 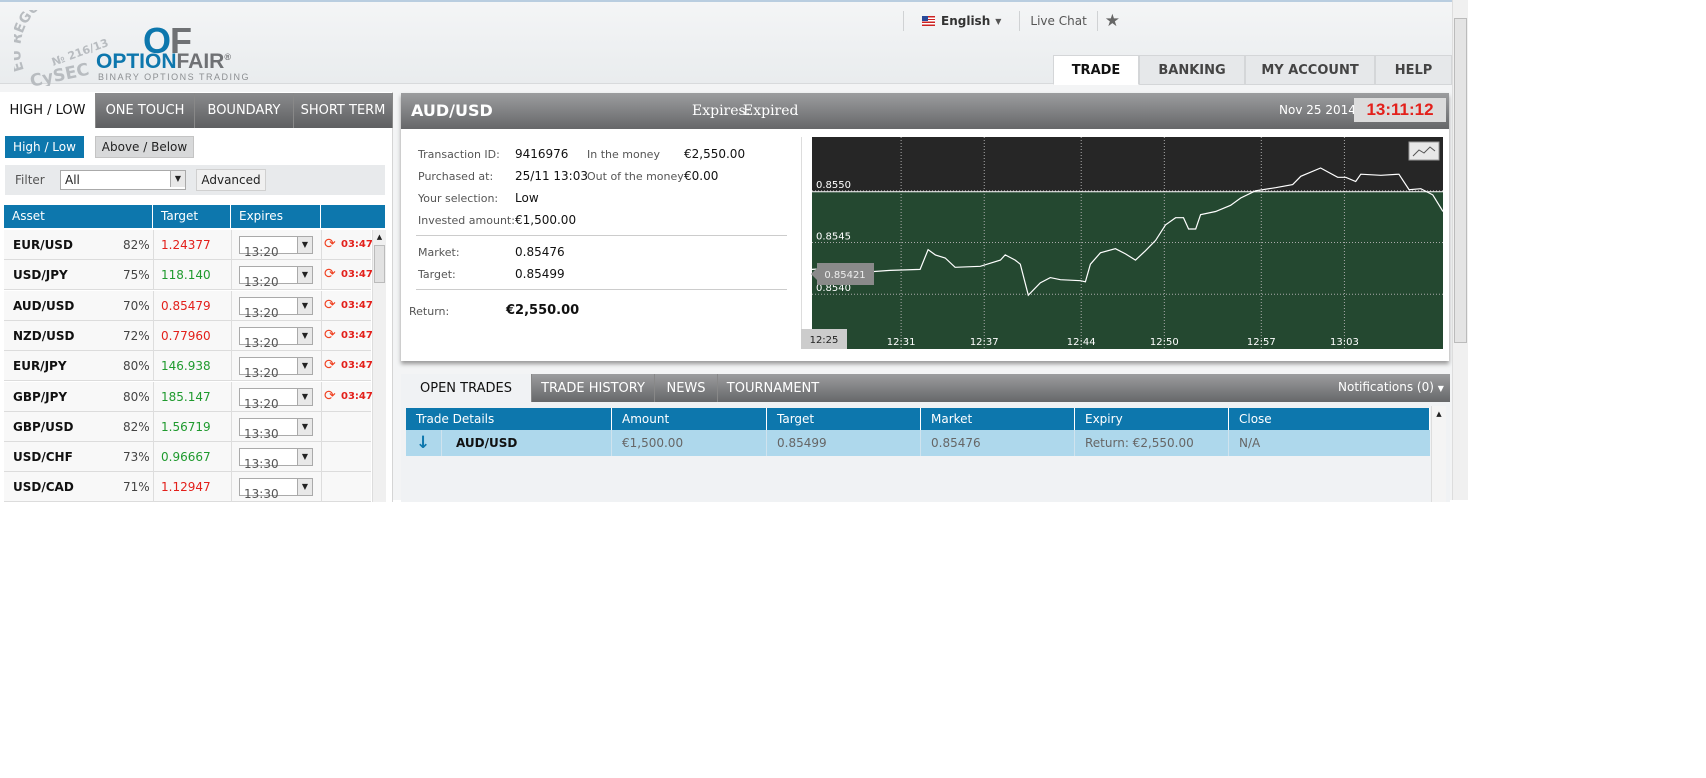 What do you see at coordinates (48, 110) in the screenshot?
I see `tab-high-low: HIGH / LOW` at bounding box center [48, 110].